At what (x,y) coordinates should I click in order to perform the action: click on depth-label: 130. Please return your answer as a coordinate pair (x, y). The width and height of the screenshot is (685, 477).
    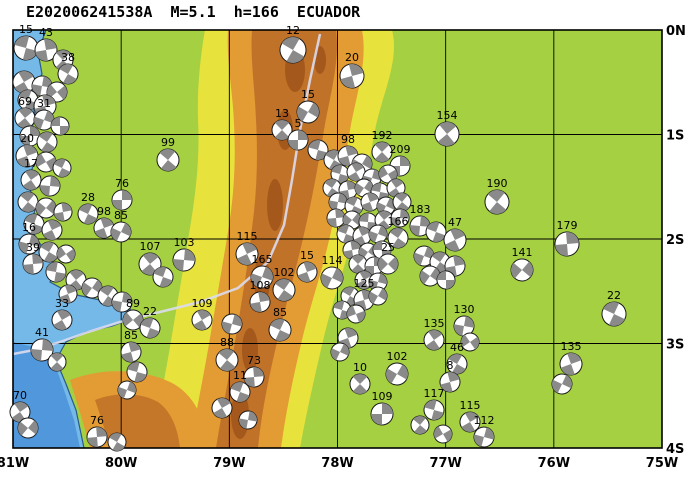
    Looking at the image, I should click on (464, 309).